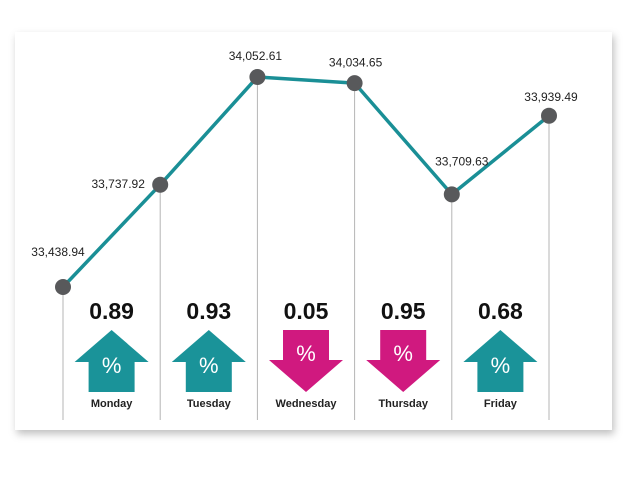 This screenshot has height=480, width=640. What do you see at coordinates (403, 311) in the screenshot?
I see `change-value: 0.95` at bounding box center [403, 311].